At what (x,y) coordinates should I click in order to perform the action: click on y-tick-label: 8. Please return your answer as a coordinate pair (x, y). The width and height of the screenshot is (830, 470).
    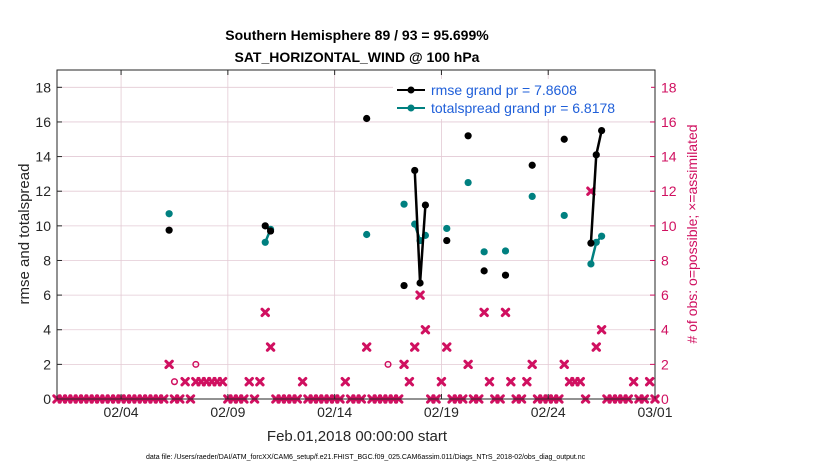
    Looking at the image, I should click on (47, 260).